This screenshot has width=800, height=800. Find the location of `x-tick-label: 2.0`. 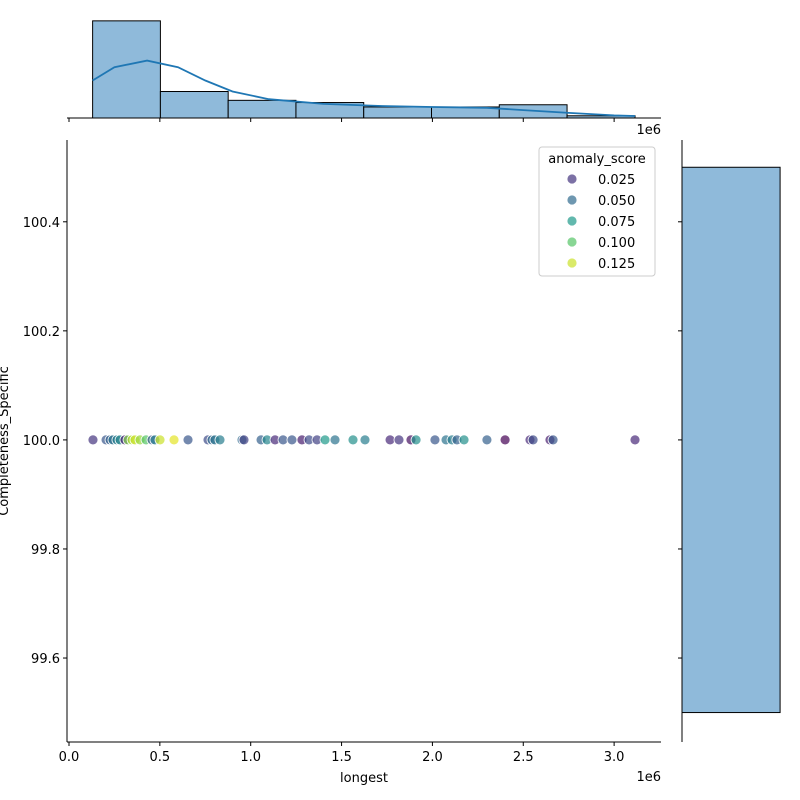

x-tick-label: 2.0 is located at coordinates (432, 757).